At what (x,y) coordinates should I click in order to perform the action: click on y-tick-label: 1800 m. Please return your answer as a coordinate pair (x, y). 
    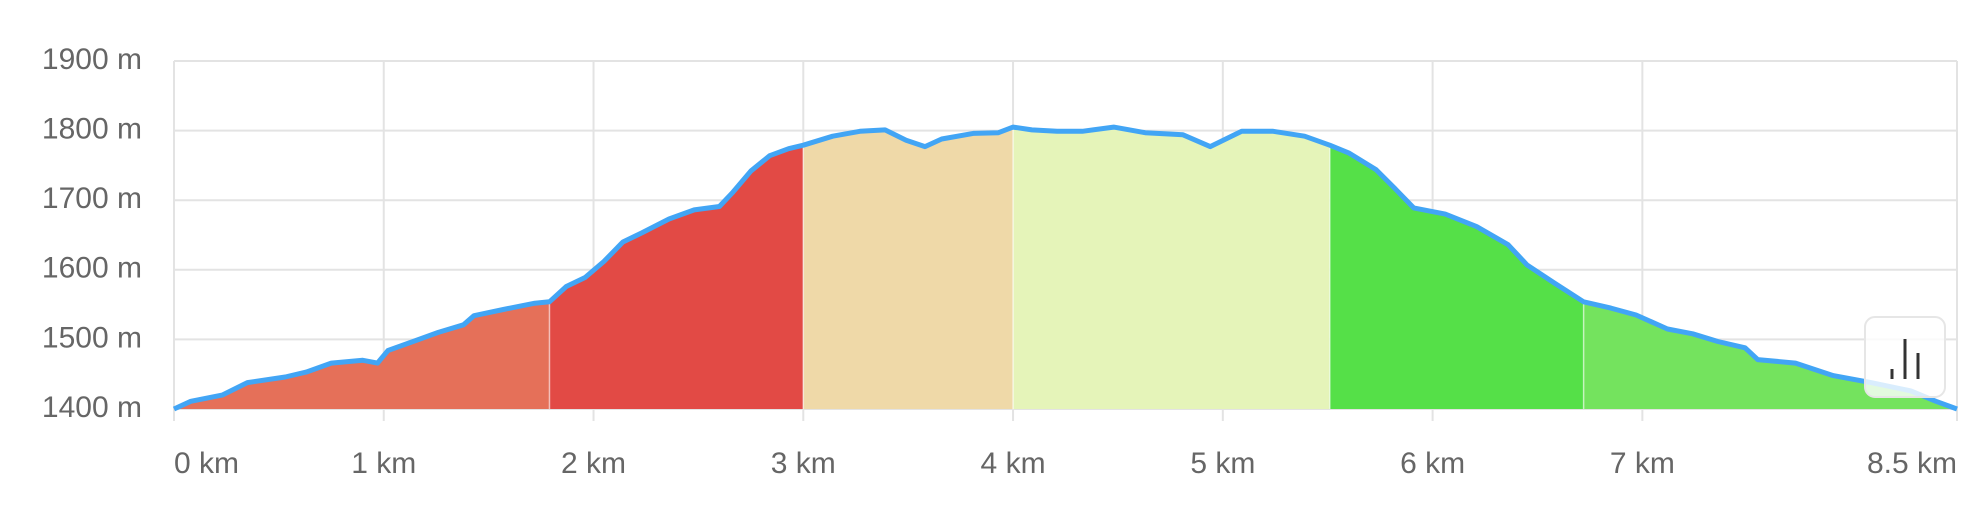
    Looking at the image, I should click on (92, 129).